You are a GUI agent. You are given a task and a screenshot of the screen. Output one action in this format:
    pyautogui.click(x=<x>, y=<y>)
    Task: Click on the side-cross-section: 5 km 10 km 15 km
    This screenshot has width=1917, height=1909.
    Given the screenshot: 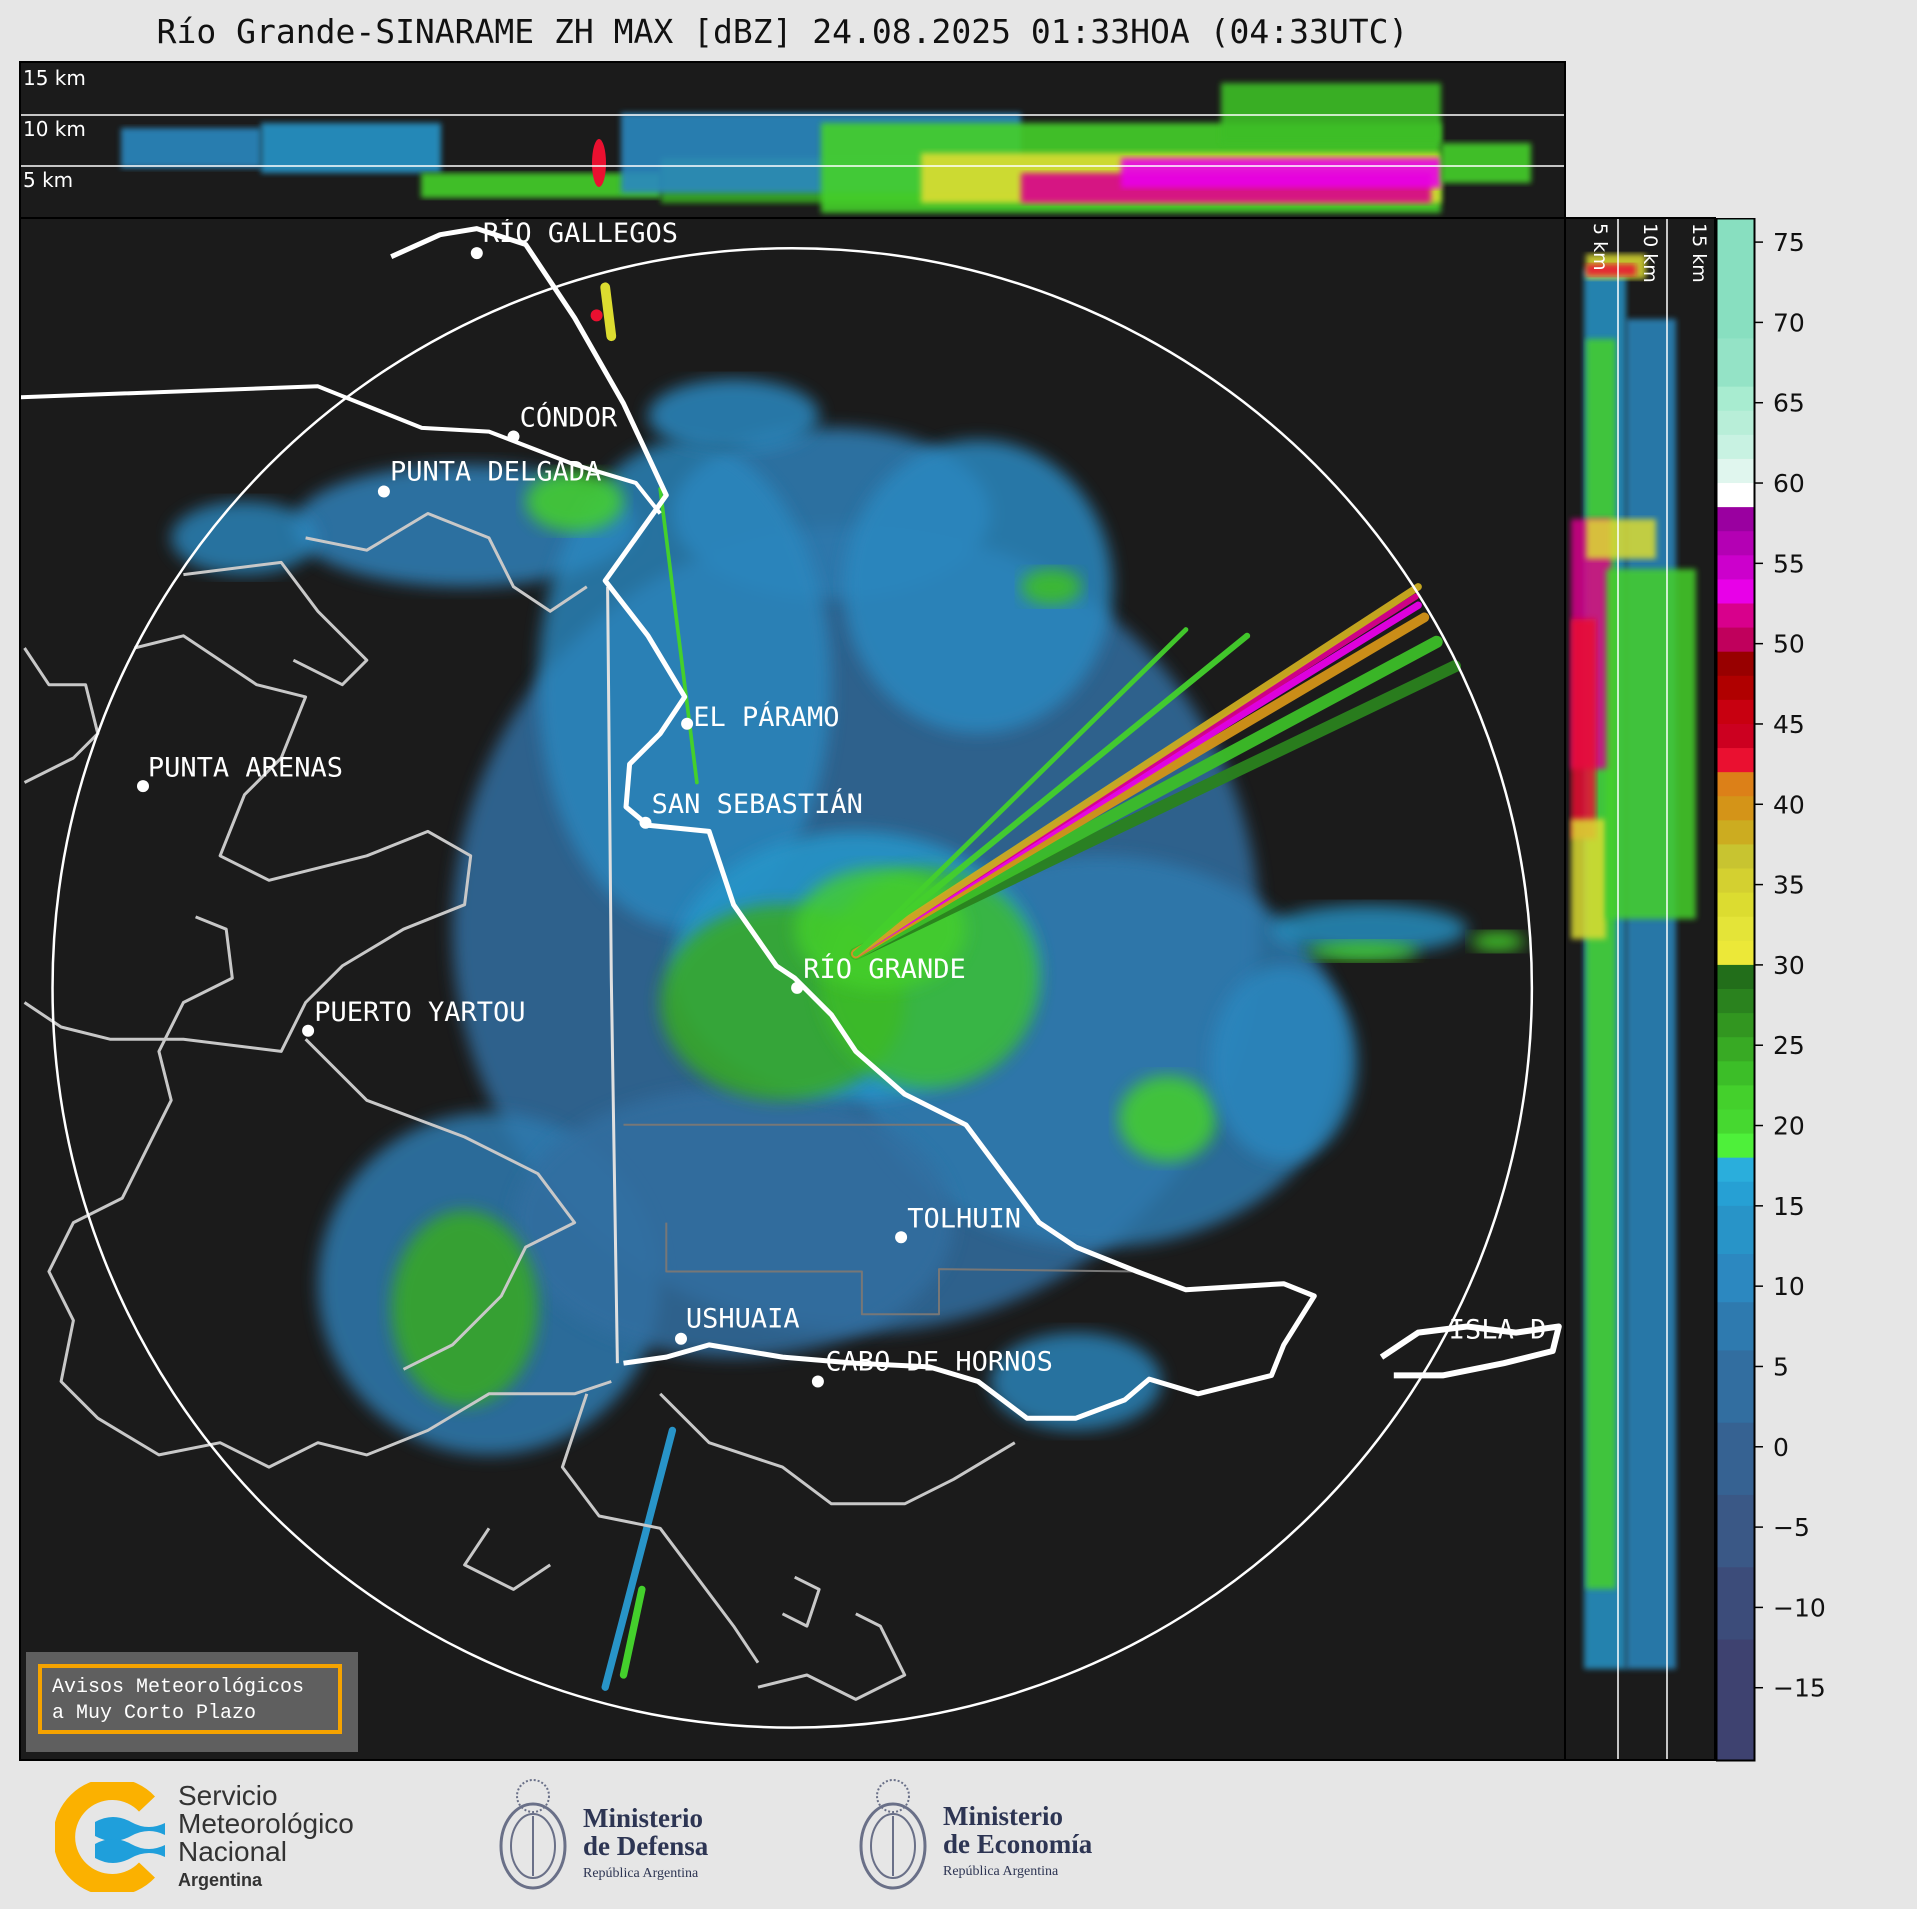 What is the action you would take?
    pyautogui.click(x=1640, y=989)
    